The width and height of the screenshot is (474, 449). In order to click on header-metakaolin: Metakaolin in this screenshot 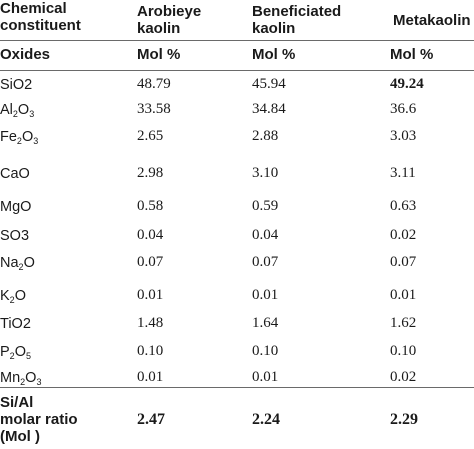, I will do `click(432, 20)`.